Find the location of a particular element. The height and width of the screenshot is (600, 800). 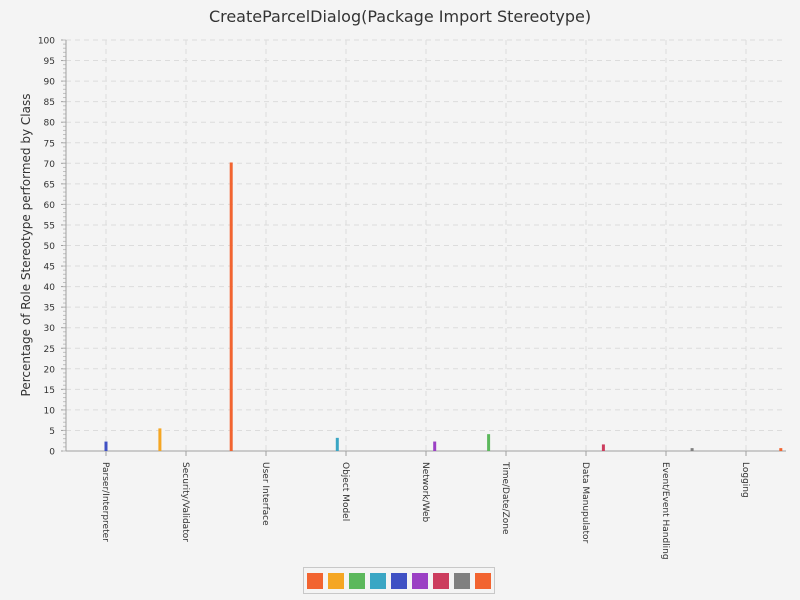

y-tick-label: 100 is located at coordinates (46, 42).